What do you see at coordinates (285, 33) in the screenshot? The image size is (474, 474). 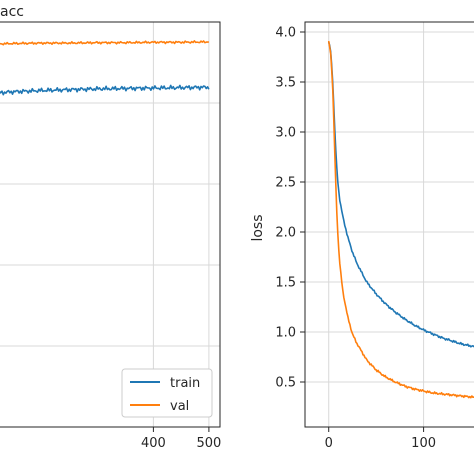 I see `loss-y-tick-label: 4.0` at bounding box center [285, 33].